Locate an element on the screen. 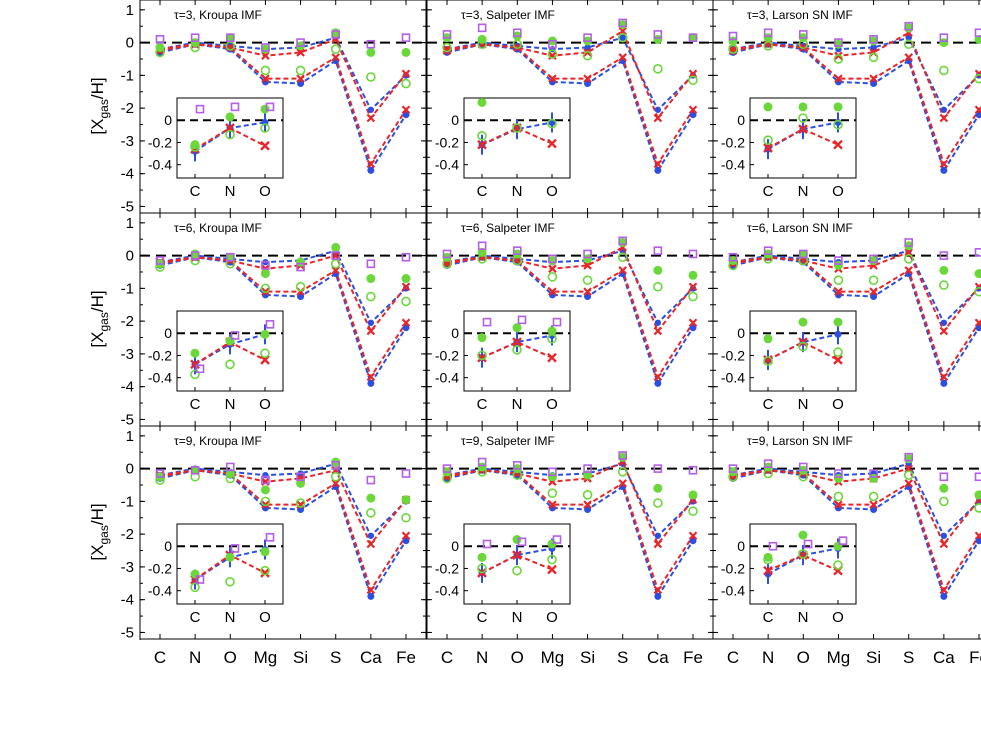  obs-blue-point is located at coordinates (944, 596).